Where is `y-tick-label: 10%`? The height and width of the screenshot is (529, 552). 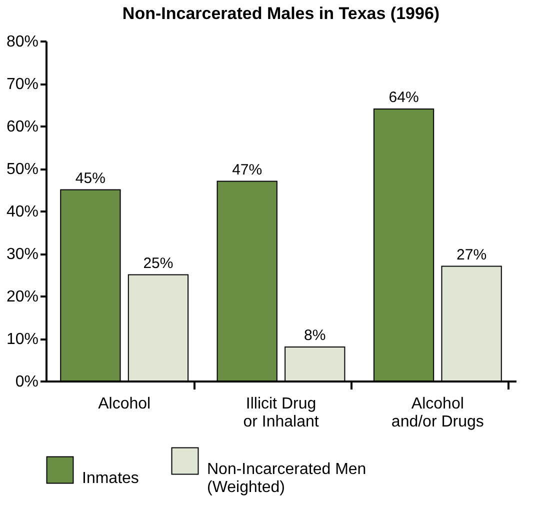 y-tick-label: 10% is located at coordinates (22, 339).